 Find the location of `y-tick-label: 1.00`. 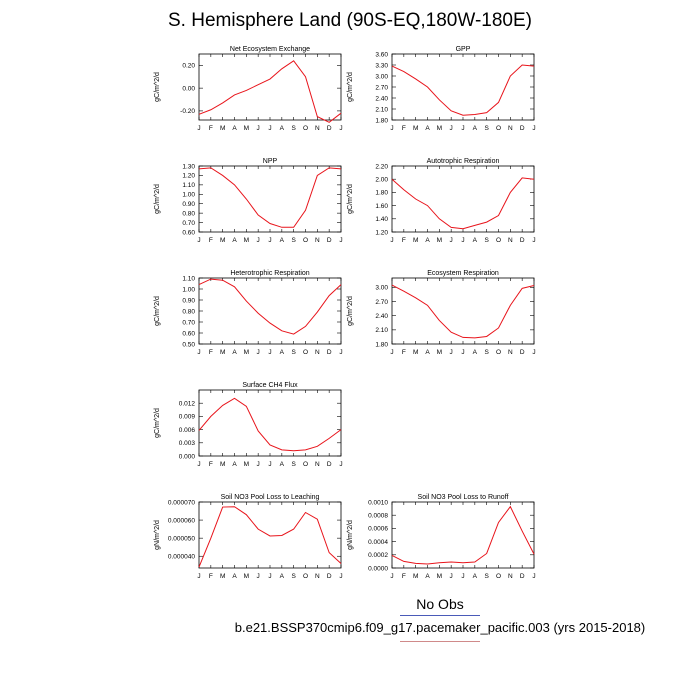

y-tick-label: 1.00 is located at coordinates (188, 195).